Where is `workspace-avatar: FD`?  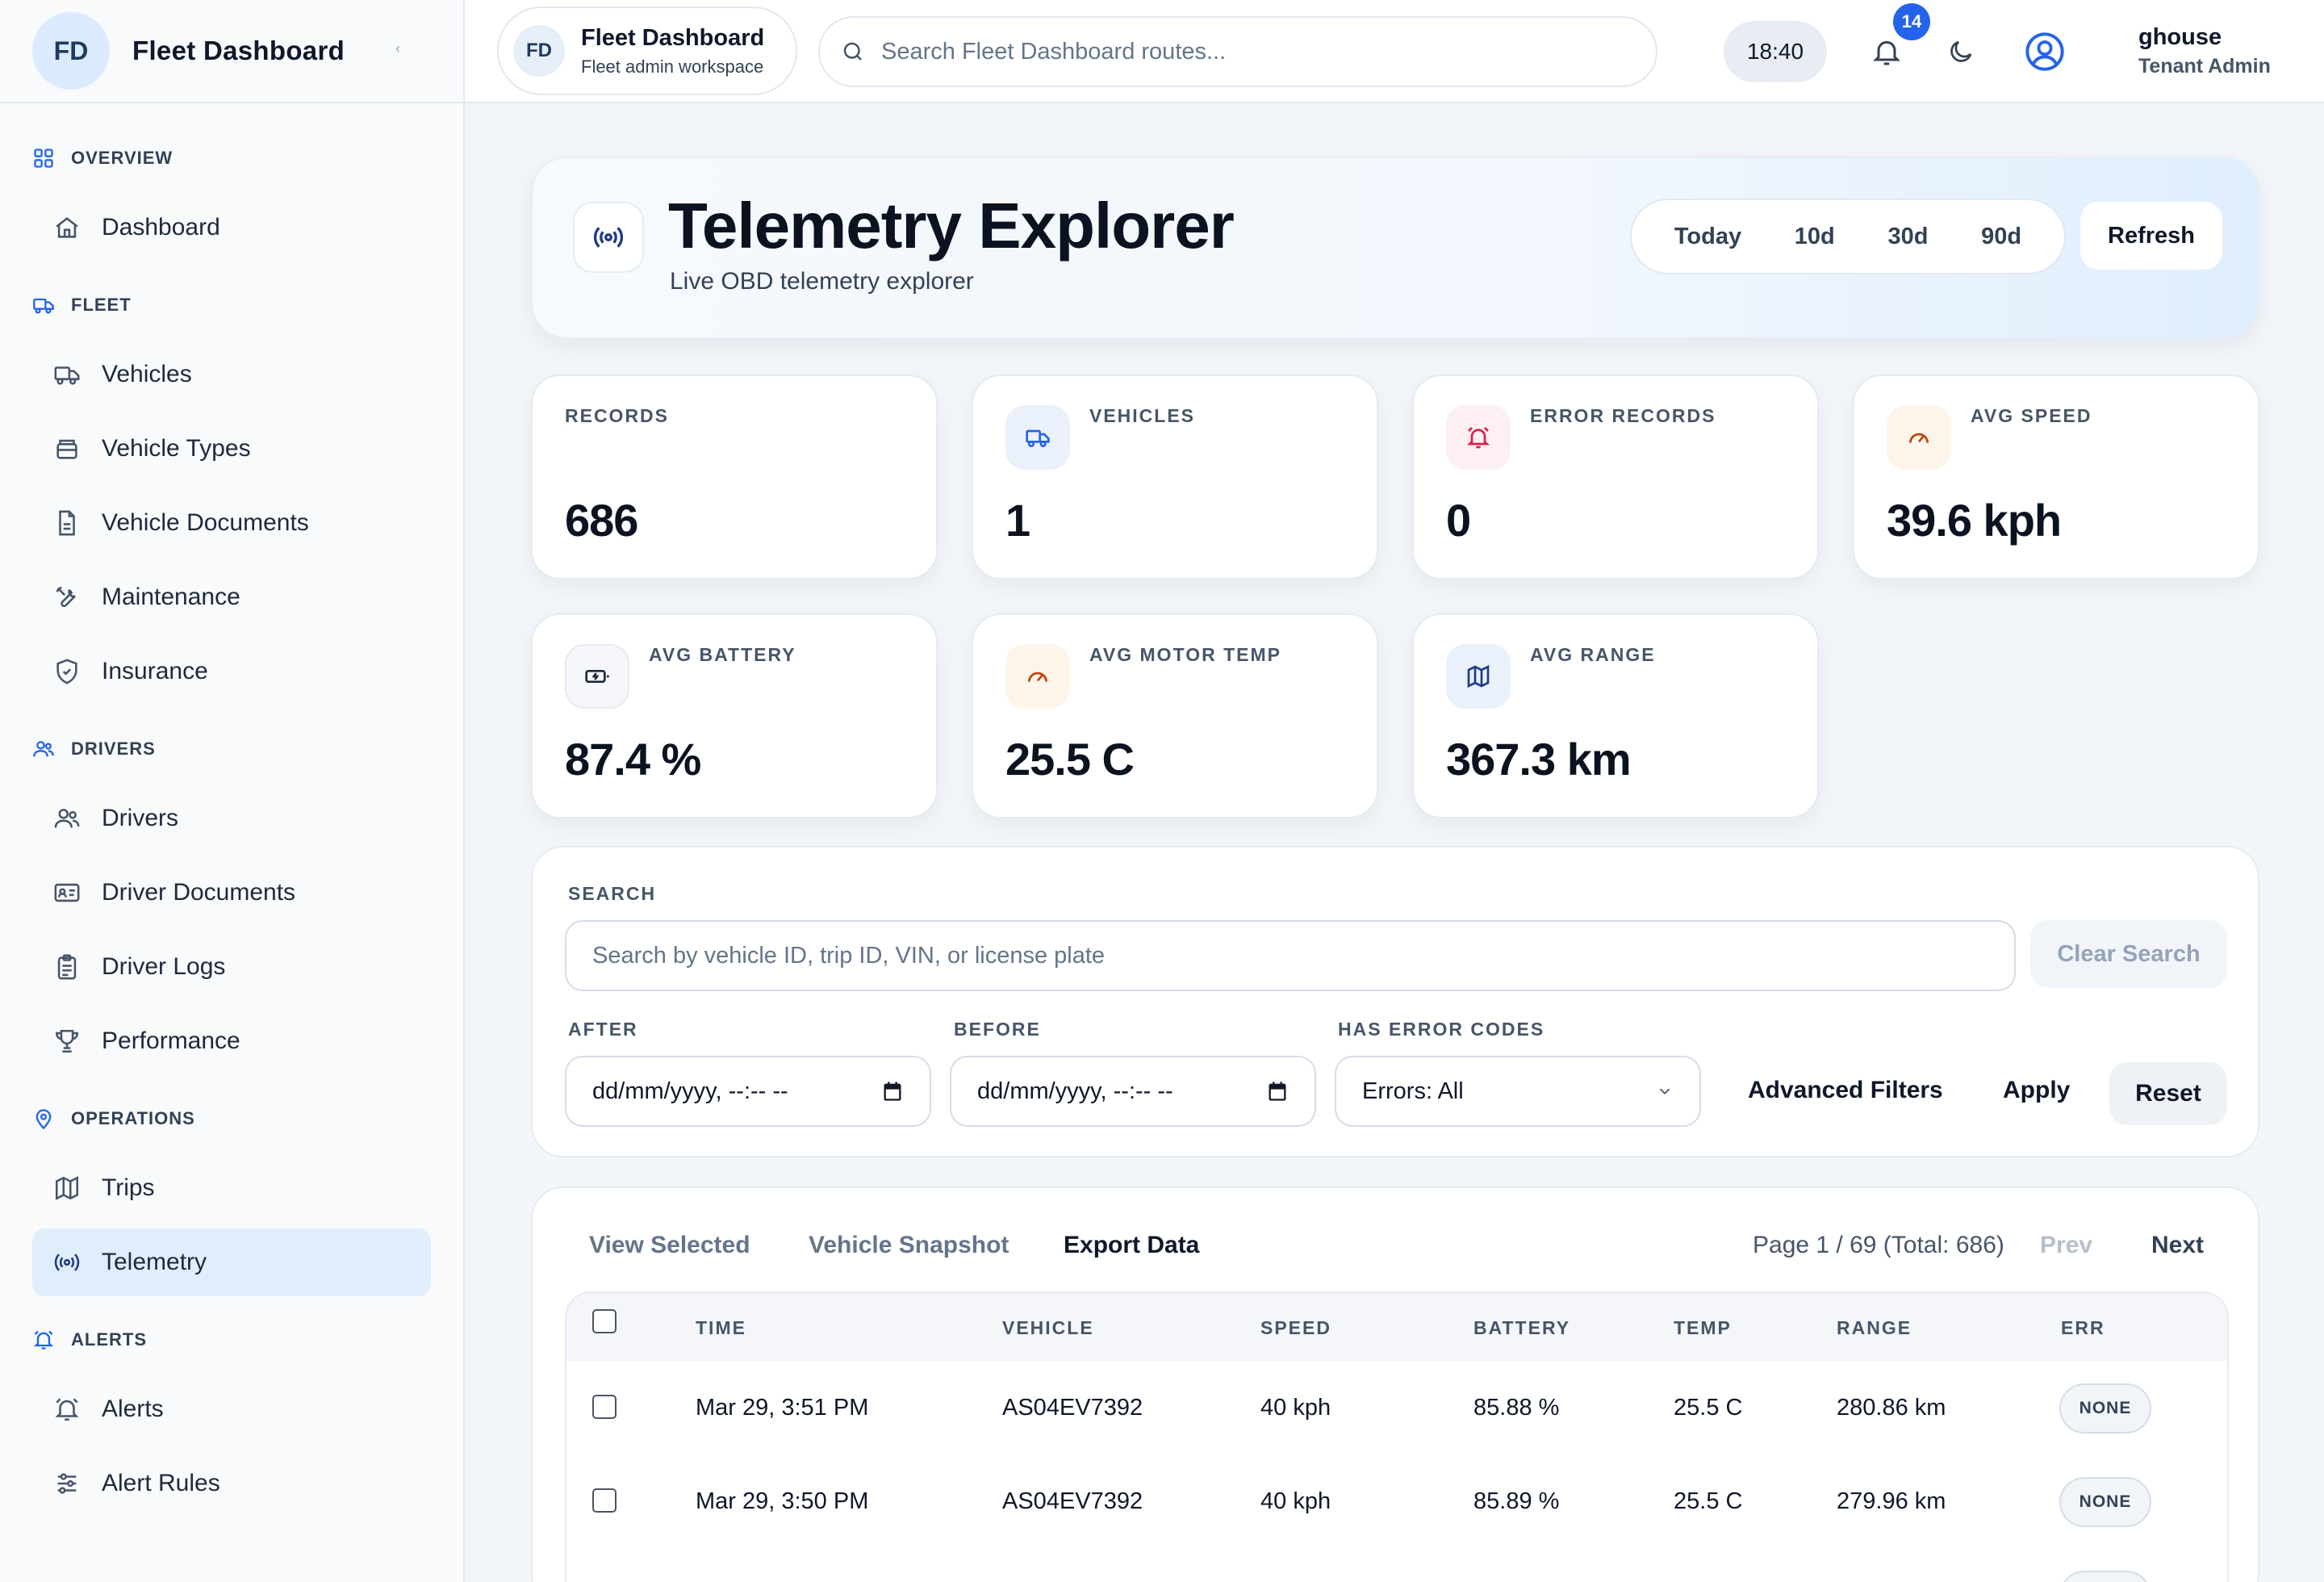 workspace-avatar: FD is located at coordinates (539, 51).